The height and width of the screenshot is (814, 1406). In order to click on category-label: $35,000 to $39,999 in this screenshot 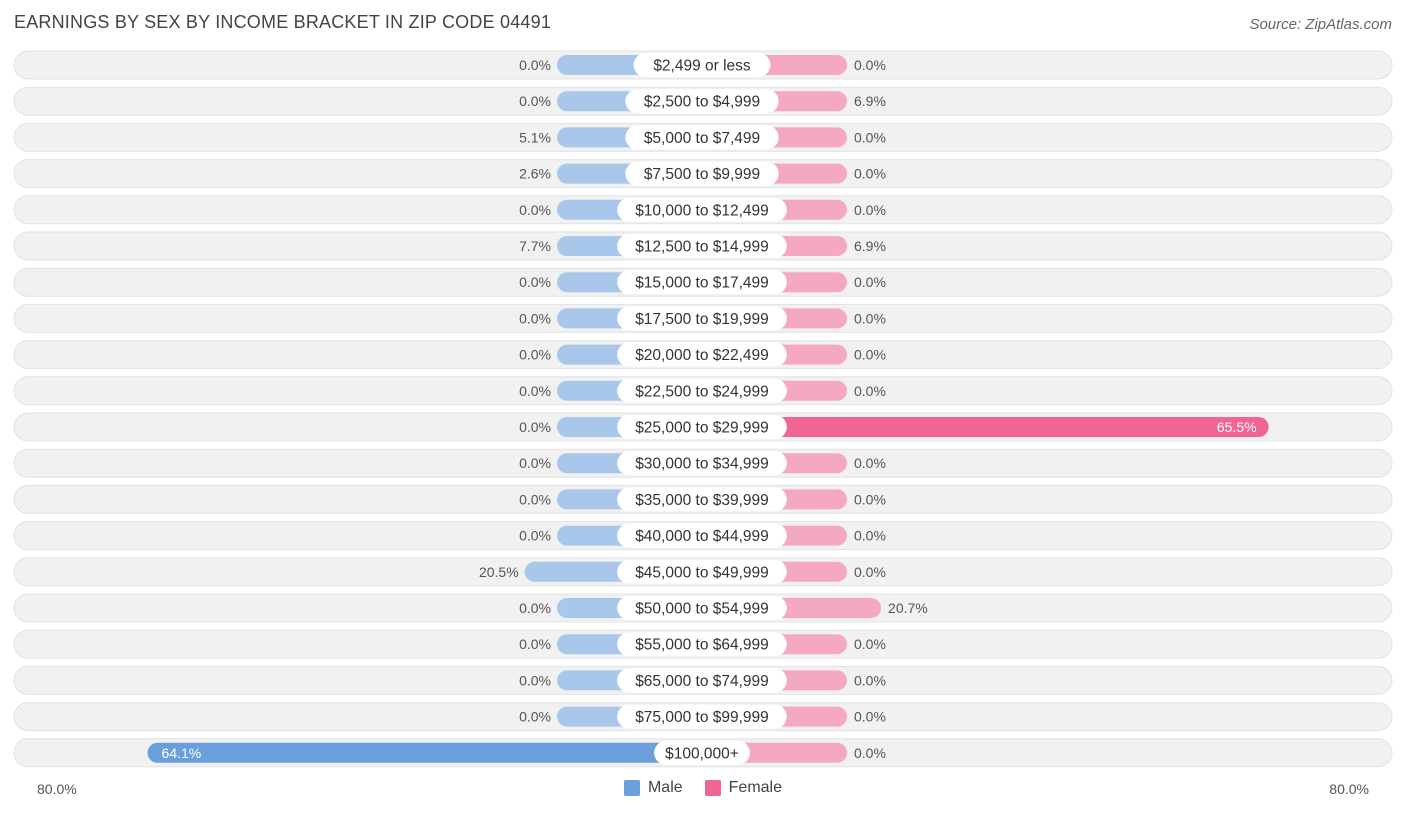, I will do `click(702, 500)`.